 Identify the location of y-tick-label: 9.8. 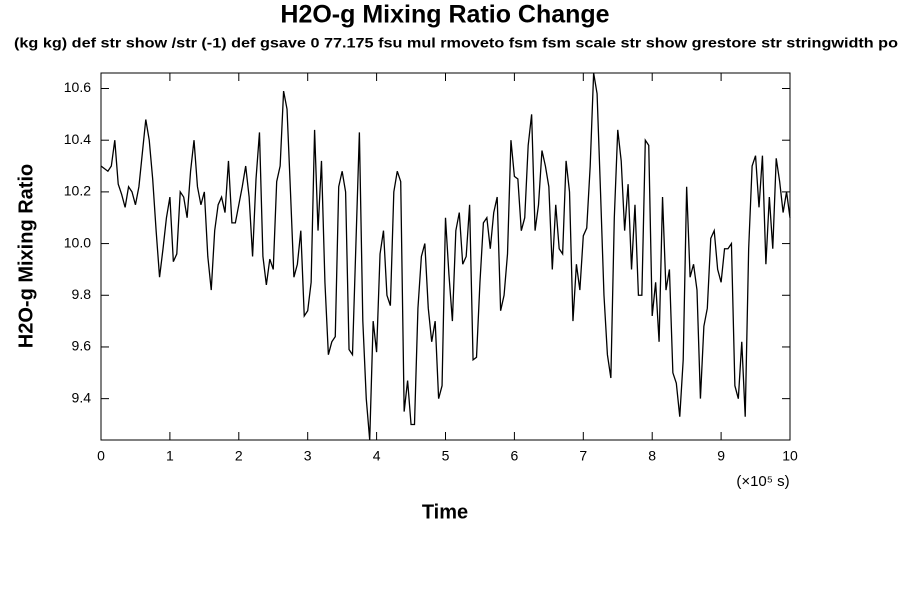
(82, 294).